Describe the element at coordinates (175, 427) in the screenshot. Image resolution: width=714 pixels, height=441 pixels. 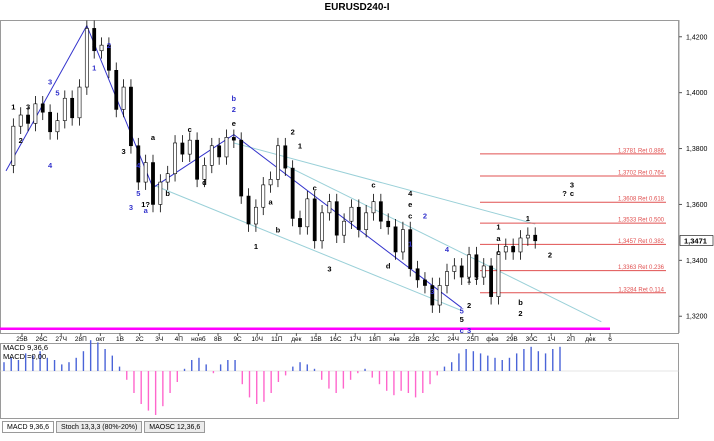
I see `tab-maosc: MAOSC 12,36,6` at that location.